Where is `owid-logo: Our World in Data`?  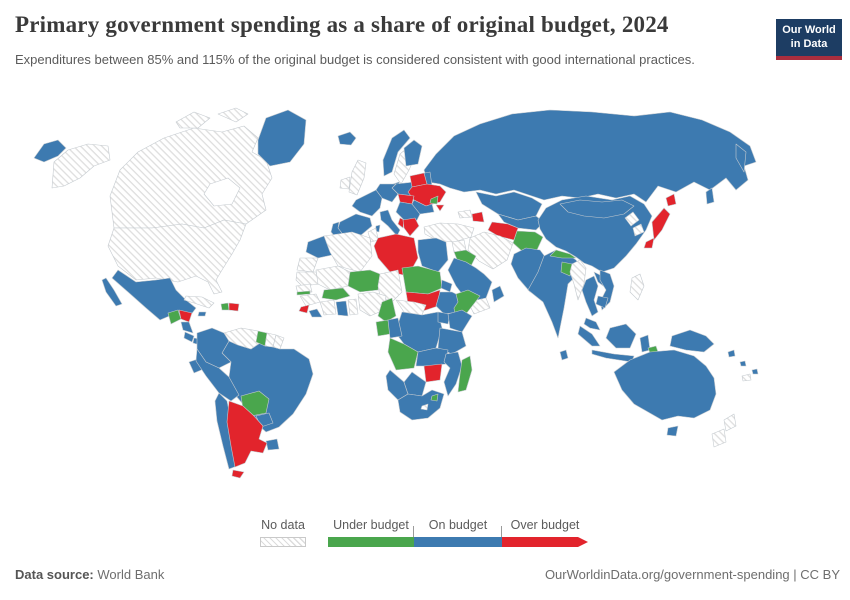 owid-logo: Our World in Data is located at coordinates (809, 39).